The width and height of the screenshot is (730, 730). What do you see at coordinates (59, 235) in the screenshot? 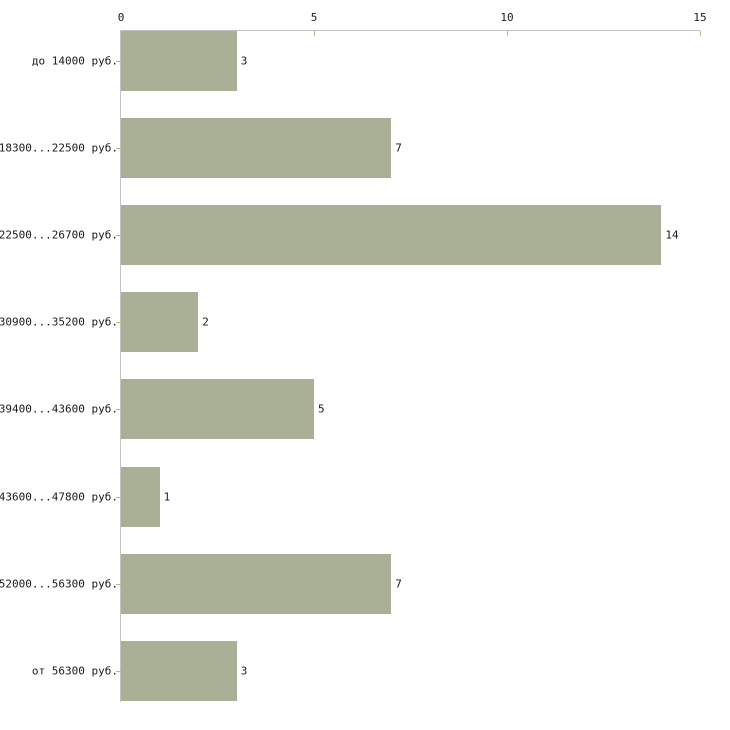
I see `y-axis-category-label: 22500...26700 руб.` at bounding box center [59, 235].